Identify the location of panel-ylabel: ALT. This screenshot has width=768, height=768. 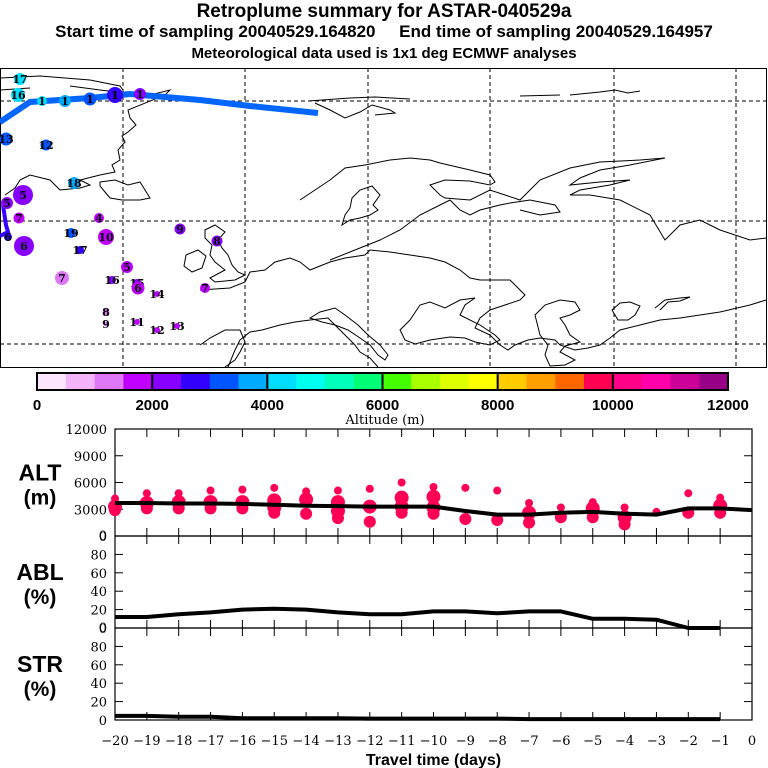
(39, 473).